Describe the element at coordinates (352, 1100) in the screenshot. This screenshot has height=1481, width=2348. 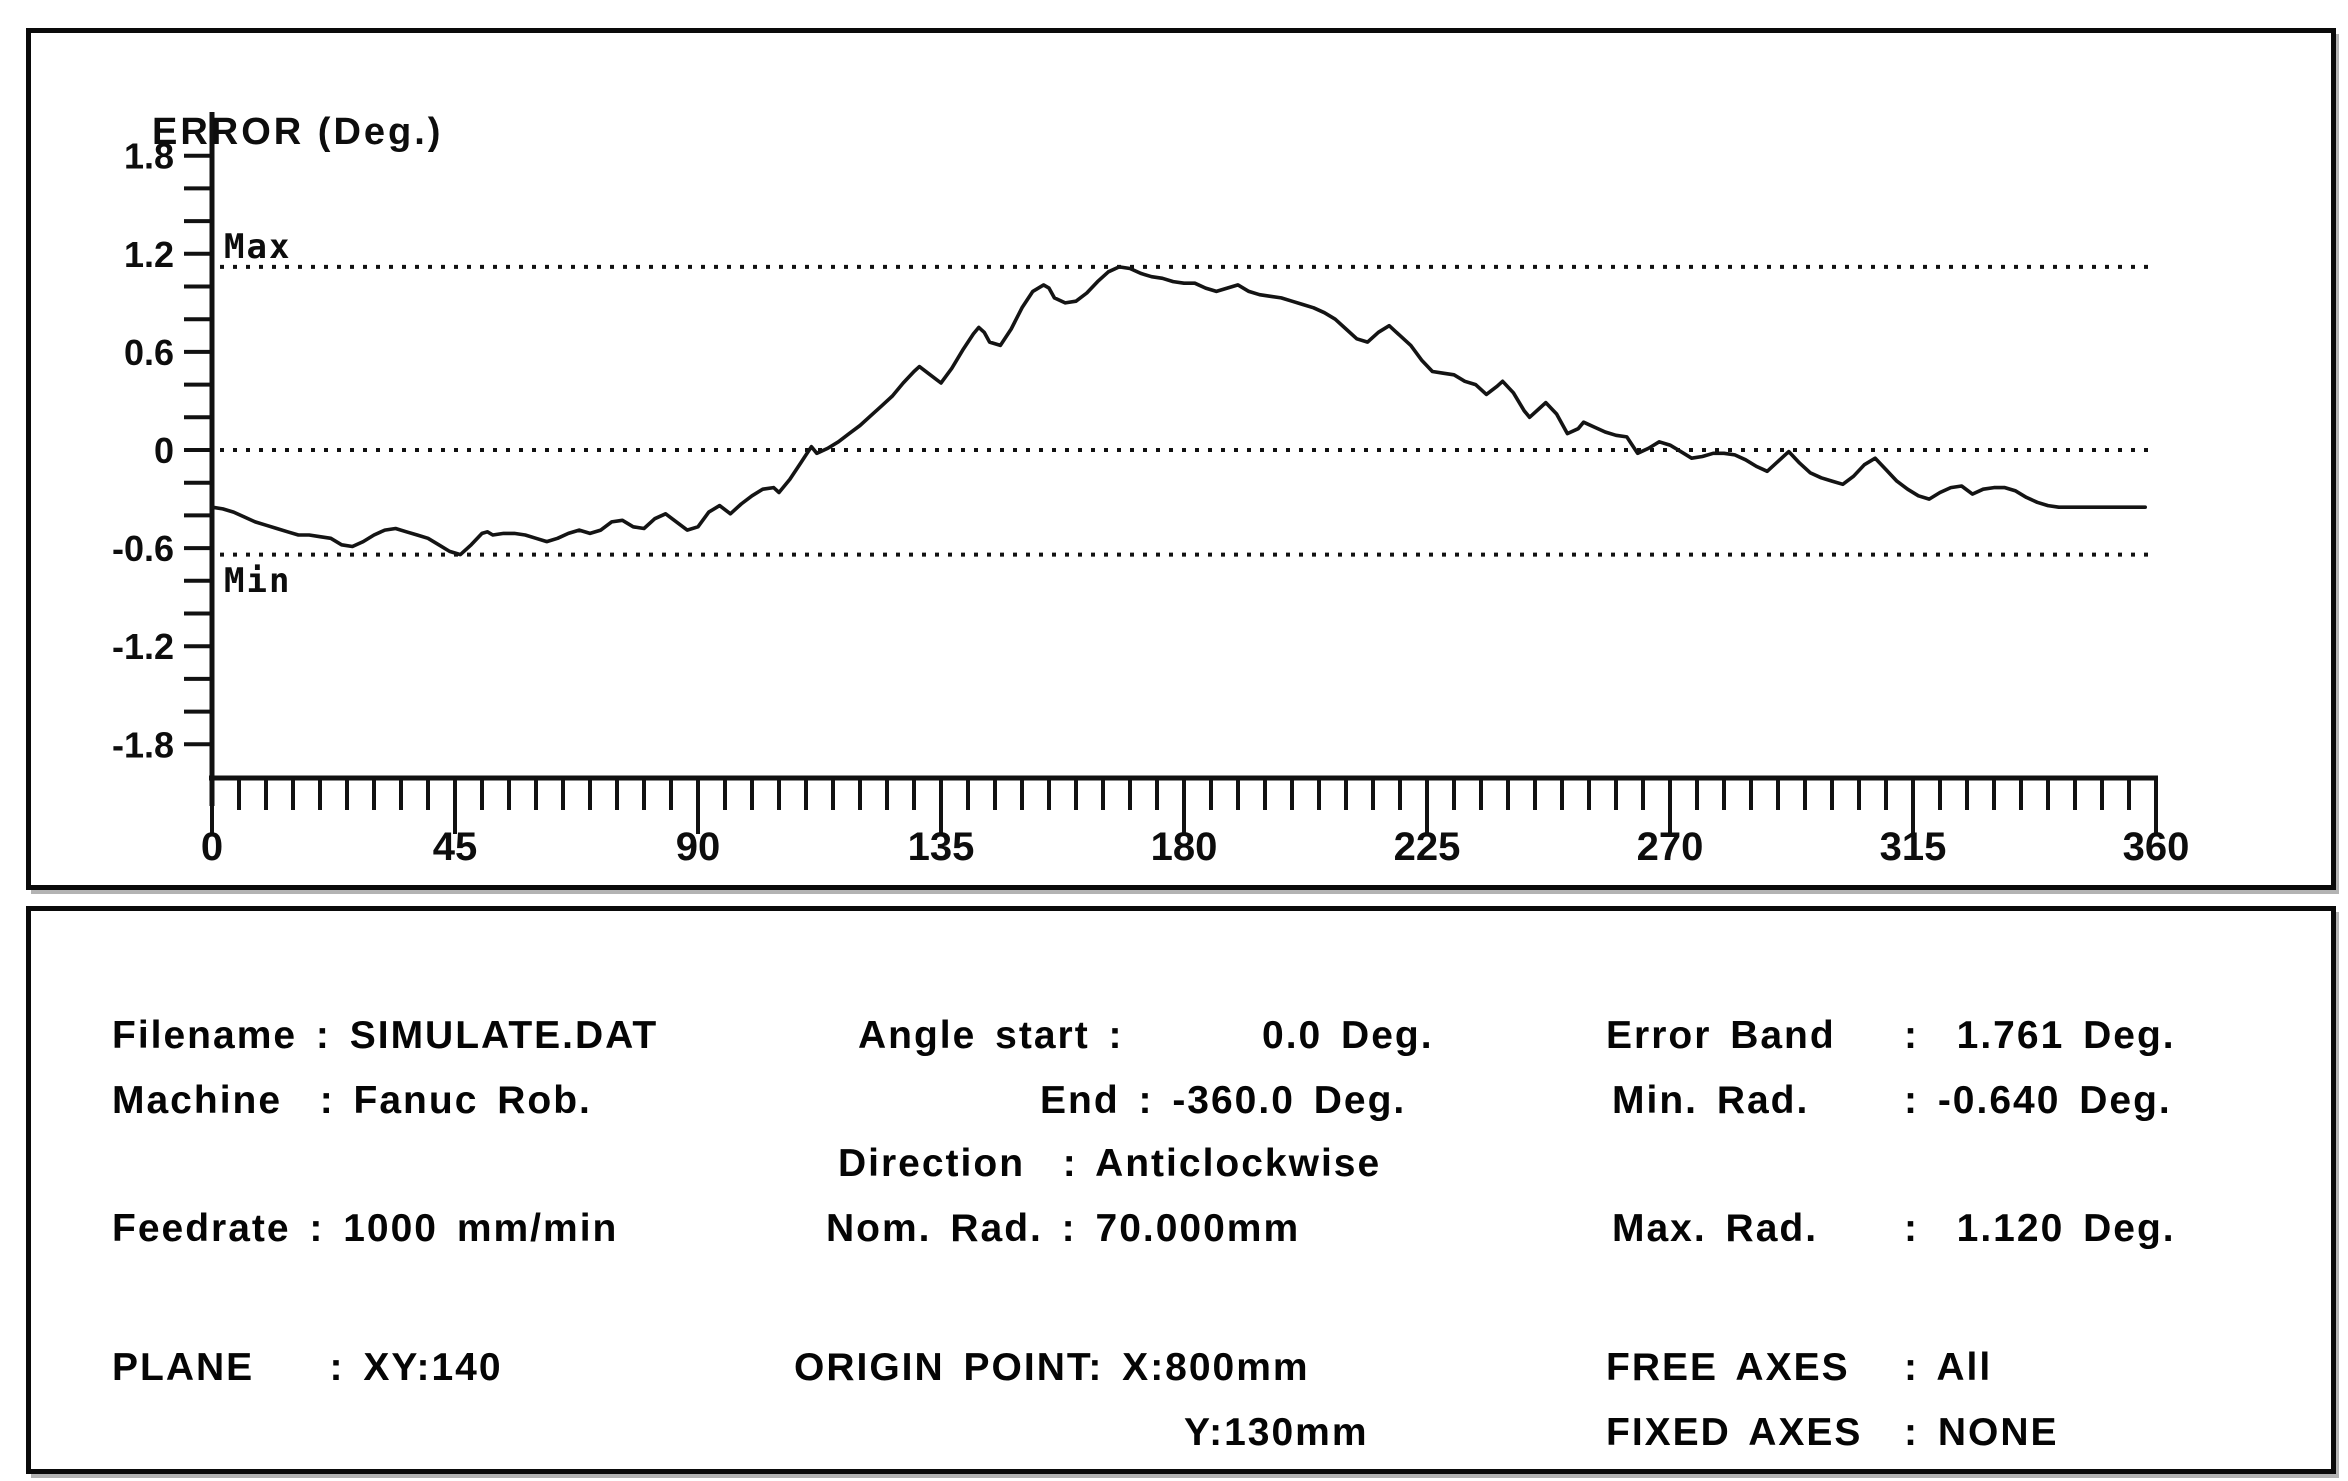
I see `info-machine: Machine : Fanuc Rob.` at that location.